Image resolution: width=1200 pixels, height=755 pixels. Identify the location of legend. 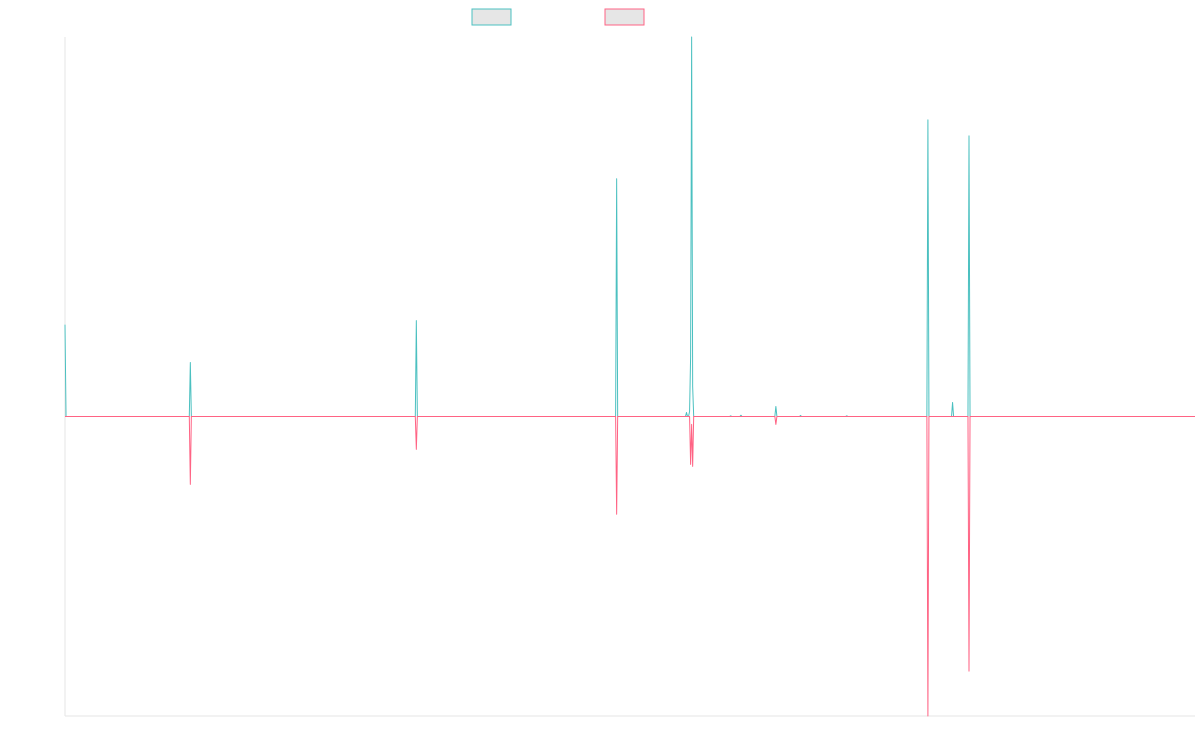
(558, 17).